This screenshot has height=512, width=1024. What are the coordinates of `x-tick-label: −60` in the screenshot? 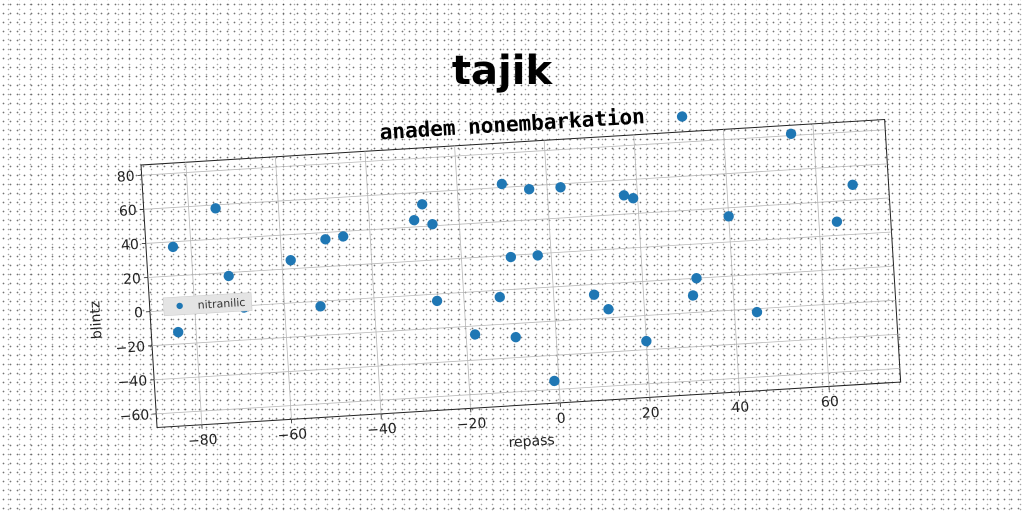 It's located at (292, 435).